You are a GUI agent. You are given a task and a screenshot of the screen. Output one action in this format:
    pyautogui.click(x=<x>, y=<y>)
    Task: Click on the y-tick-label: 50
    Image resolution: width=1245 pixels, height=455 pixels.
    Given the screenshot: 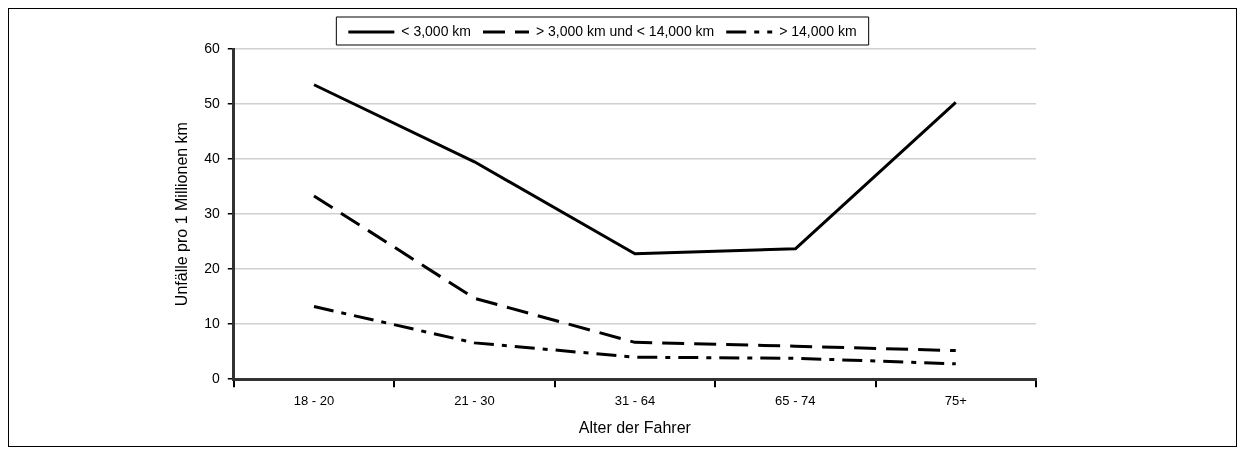 What is the action you would take?
    pyautogui.click(x=212, y=102)
    